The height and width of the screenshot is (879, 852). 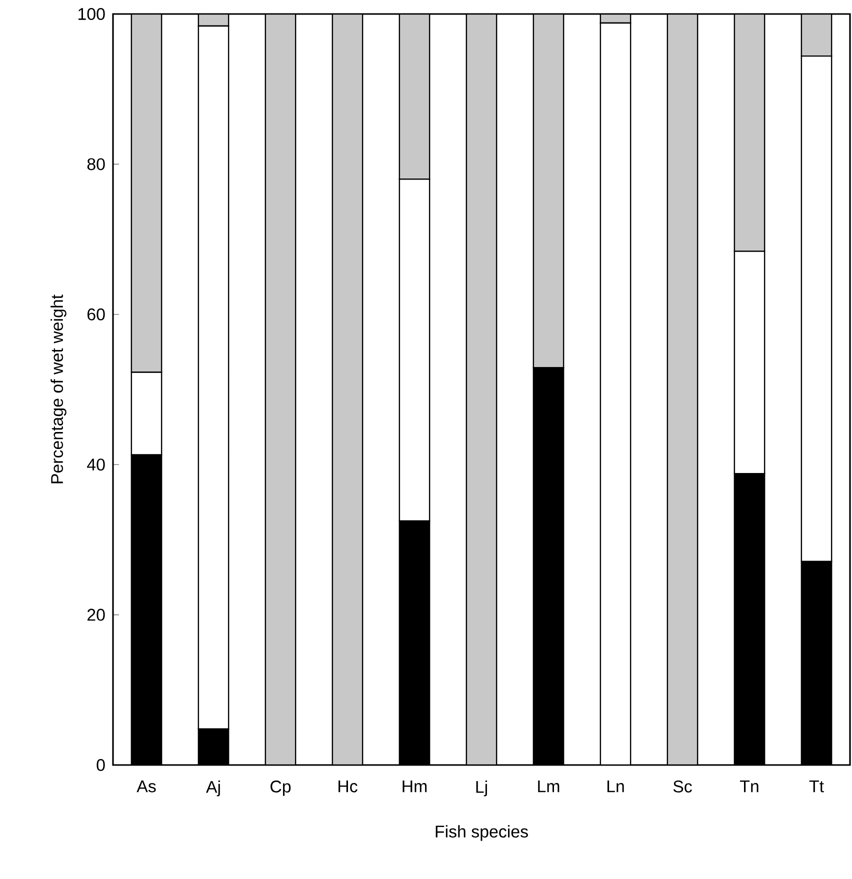 I want to click on y-tick-label: 40, so click(x=96, y=464).